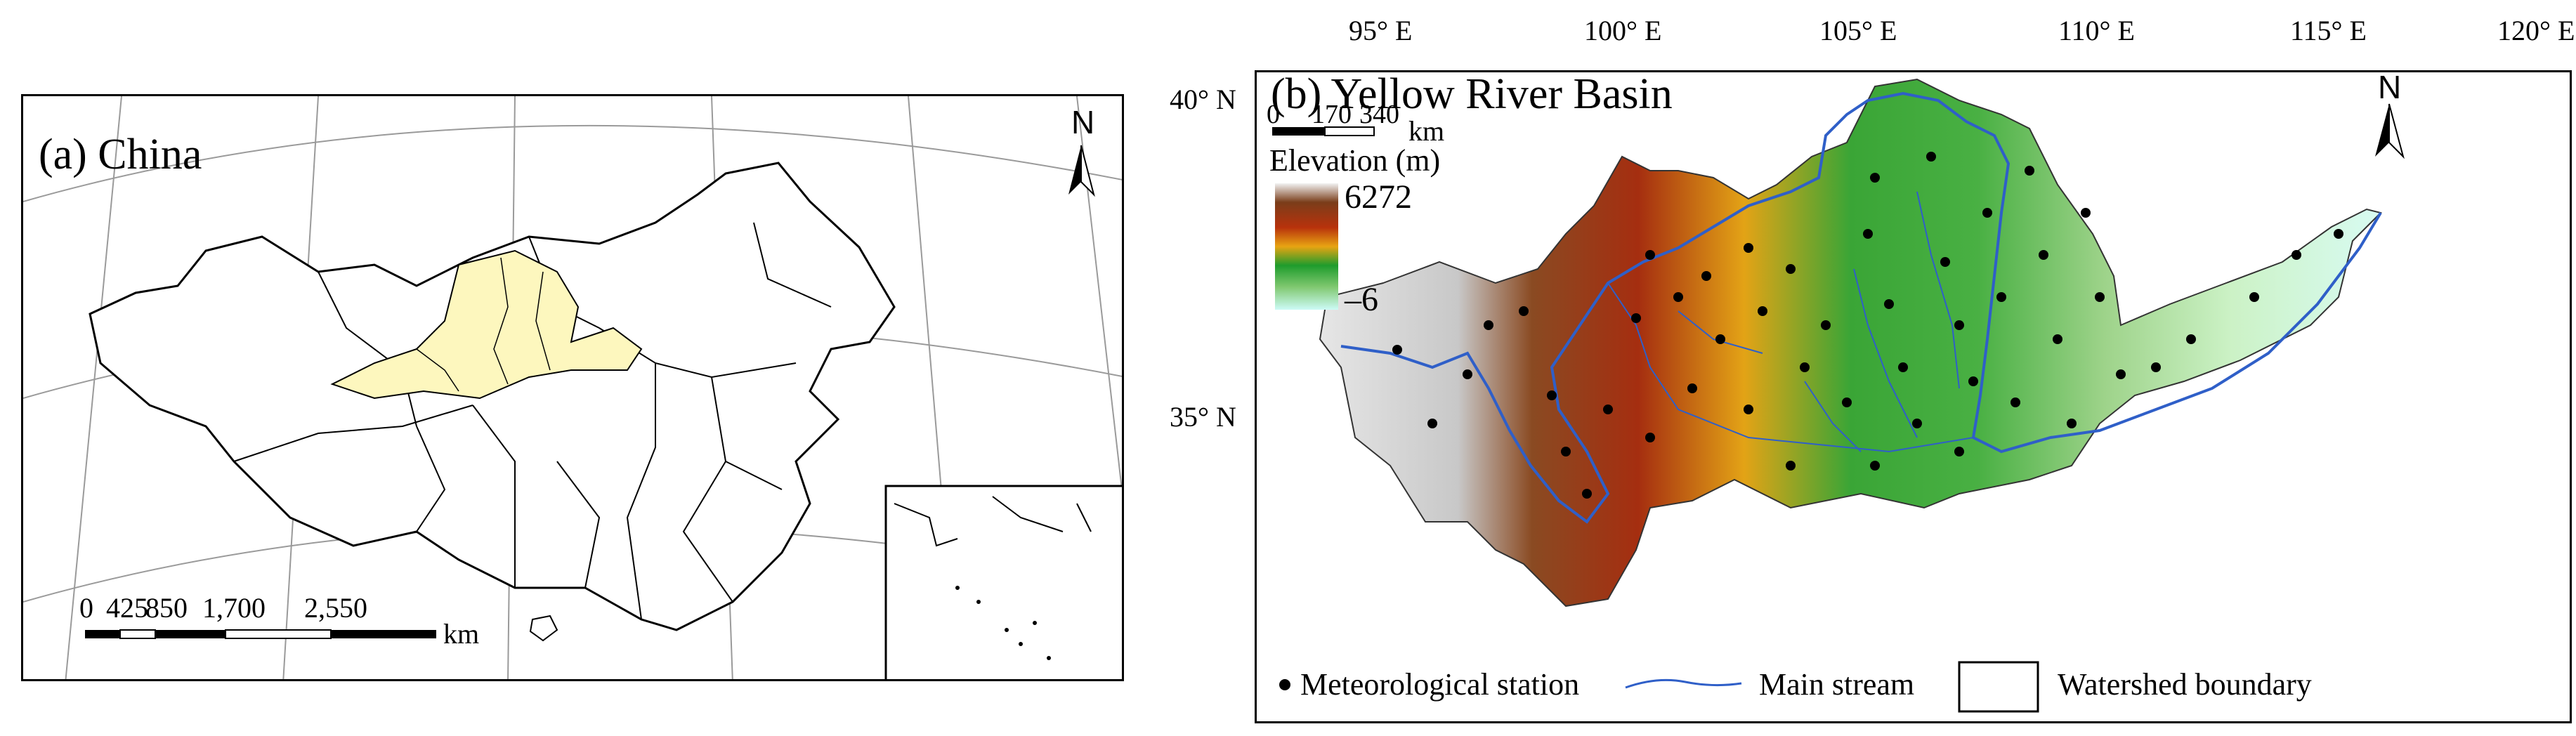  I want to click on basin-internal-lines, so click(484, 324).